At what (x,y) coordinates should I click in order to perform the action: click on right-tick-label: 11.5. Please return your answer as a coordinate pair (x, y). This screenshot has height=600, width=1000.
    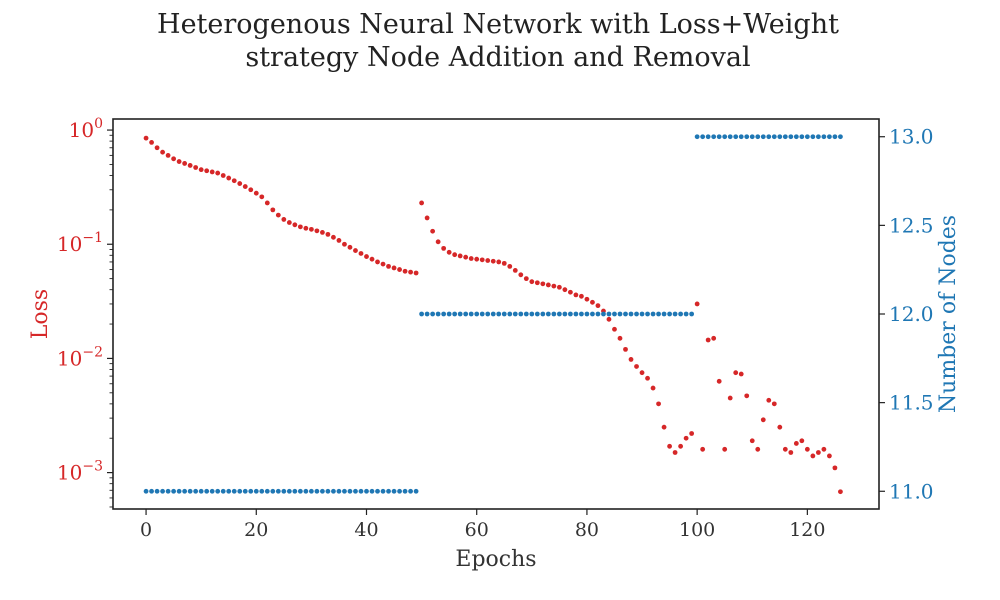
    Looking at the image, I should click on (911, 403).